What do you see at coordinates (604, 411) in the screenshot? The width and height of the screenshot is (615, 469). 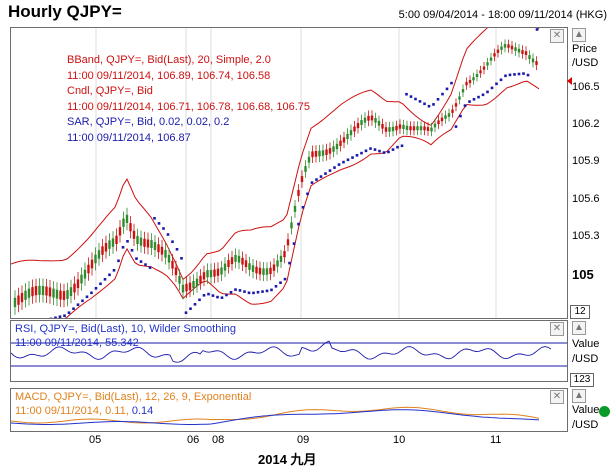 I see `status-indicator-icon` at bounding box center [604, 411].